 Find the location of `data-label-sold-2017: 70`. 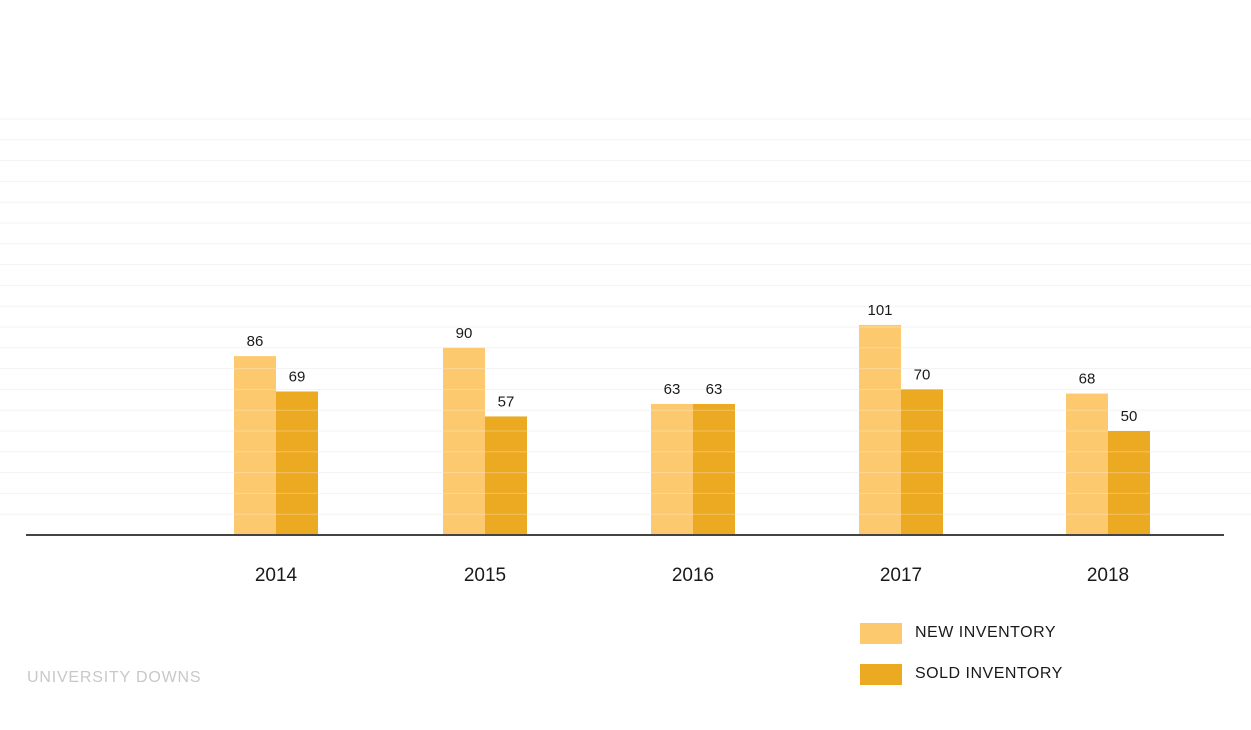

data-label-sold-2017: 70 is located at coordinates (922, 374).